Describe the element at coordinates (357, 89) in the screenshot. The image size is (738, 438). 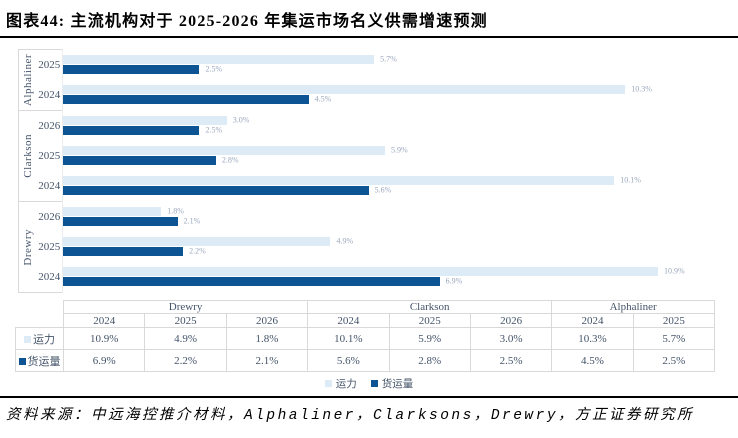
I see `capacity-bar: 10.3%` at that location.